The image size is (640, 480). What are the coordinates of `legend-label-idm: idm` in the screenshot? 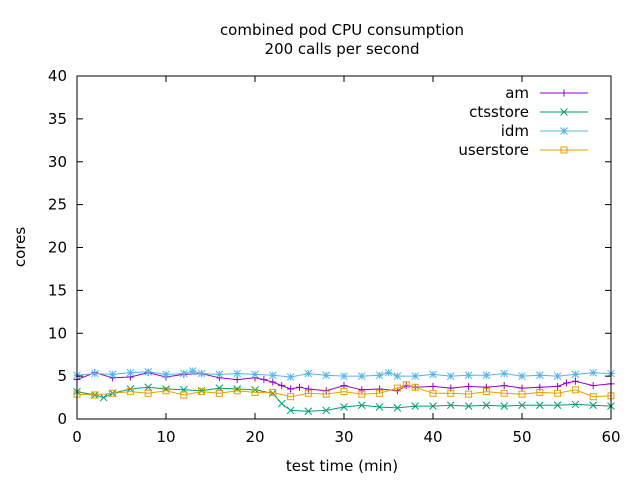 It's located at (515, 131).